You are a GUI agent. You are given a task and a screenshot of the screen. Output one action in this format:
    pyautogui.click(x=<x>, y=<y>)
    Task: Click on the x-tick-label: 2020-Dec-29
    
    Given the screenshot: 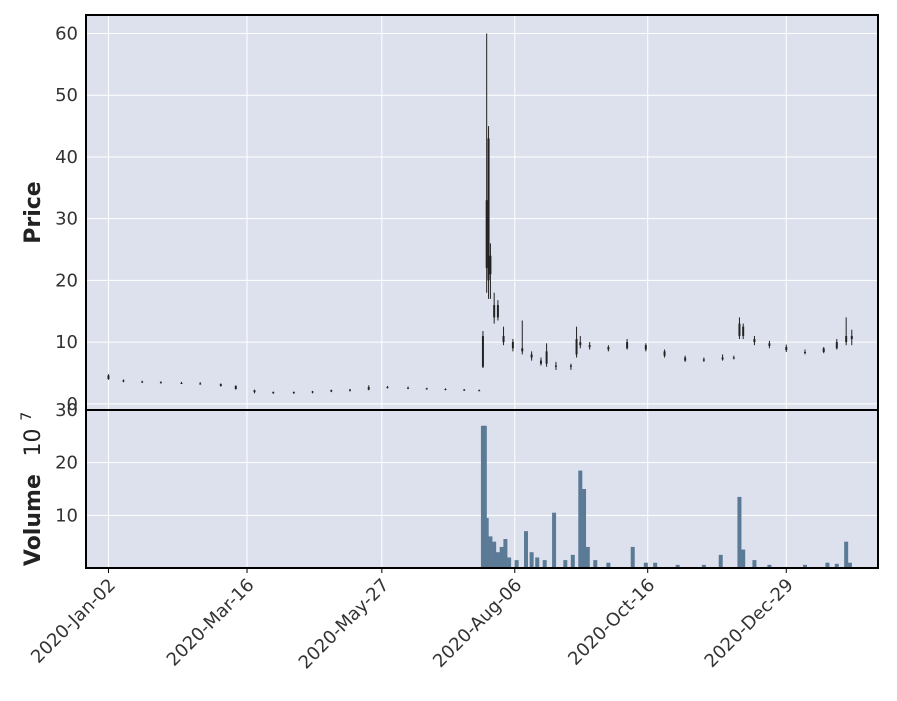 What is the action you would take?
    pyautogui.click(x=749, y=623)
    